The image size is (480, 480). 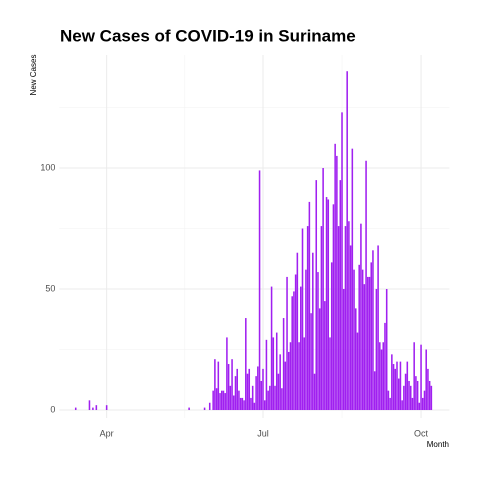 What do you see at coordinates (438, 444) in the screenshot?
I see `x-axis-label: Month` at bounding box center [438, 444].